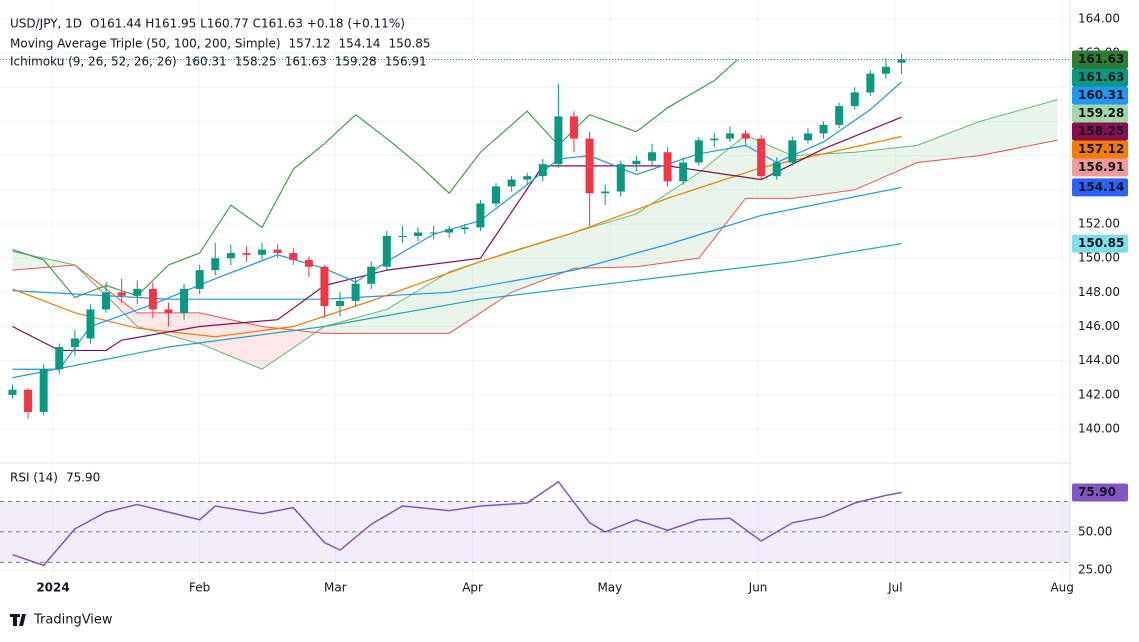 This screenshot has height=642, width=1139. What do you see at coordinates (1099, 360) in the screenshot?
I see `y-tick-label: 144.00` at bounding box center [1099, 360].